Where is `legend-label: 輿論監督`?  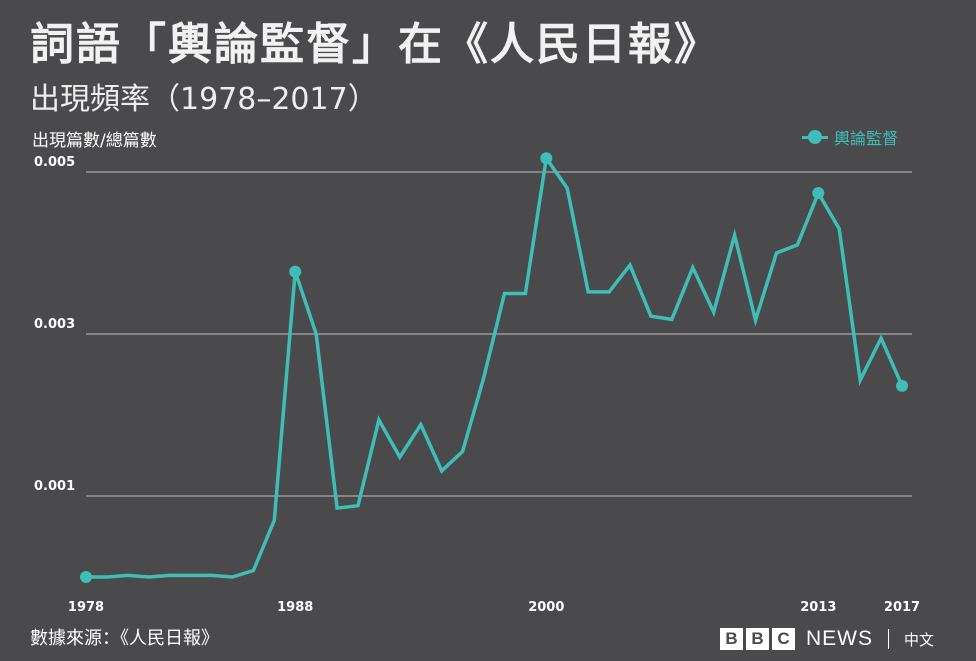
legend-label: 輿論監督 is located at coordinates (866, 138).